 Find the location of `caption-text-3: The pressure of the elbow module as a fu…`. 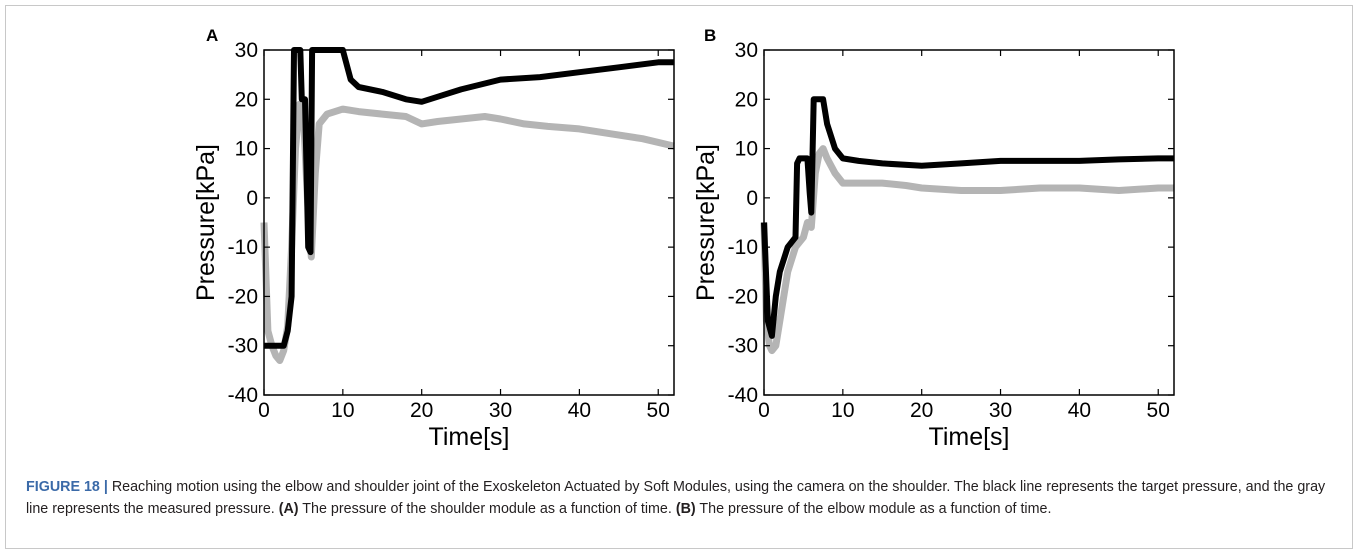

caption-text-3: The pressure of the elbow module as a fu… is located at coordinates (873, 509).